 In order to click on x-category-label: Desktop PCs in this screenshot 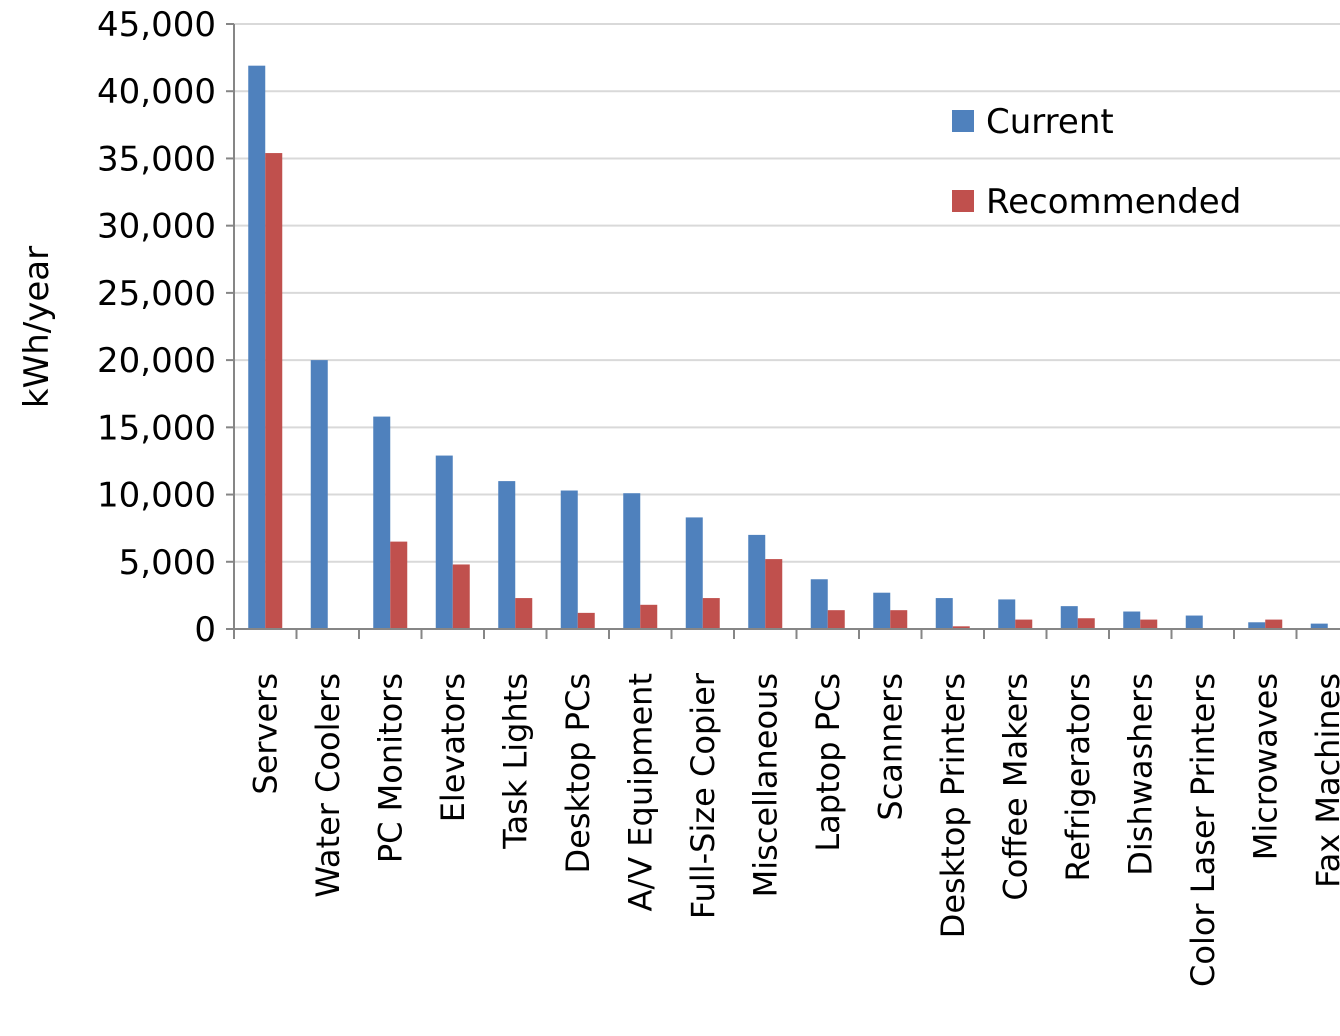, I will do `click(578, 773)`.